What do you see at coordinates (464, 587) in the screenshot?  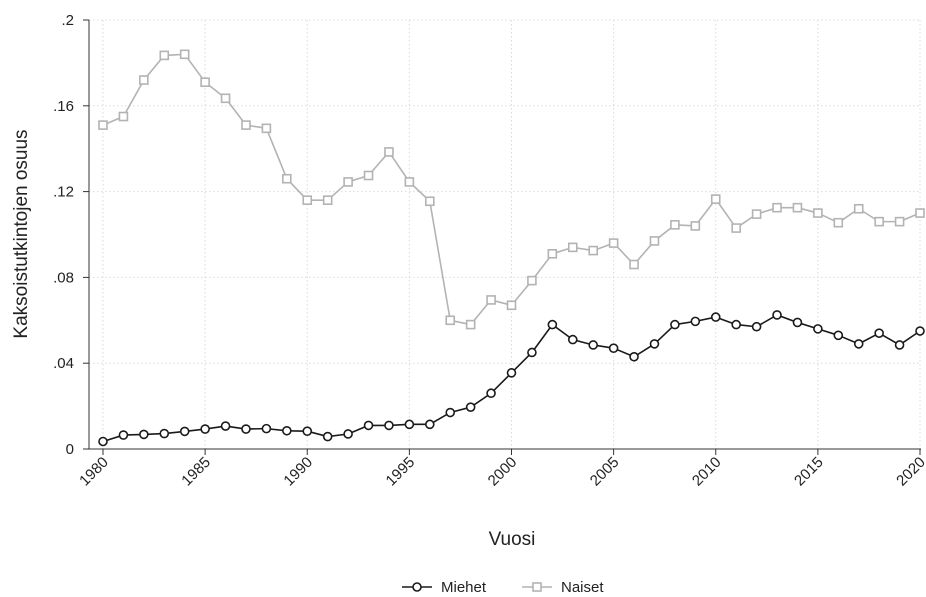 I see `legend-label-miehet: Miehet` at bounding box center [464, 587].